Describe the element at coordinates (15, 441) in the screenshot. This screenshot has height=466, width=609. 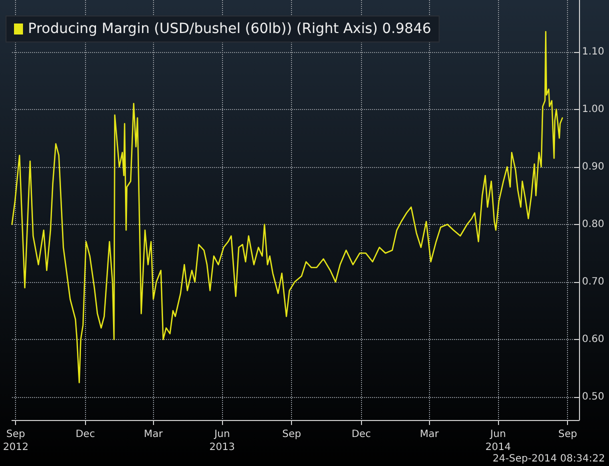
I see `x-tick-label: Sep 2012` at that location.